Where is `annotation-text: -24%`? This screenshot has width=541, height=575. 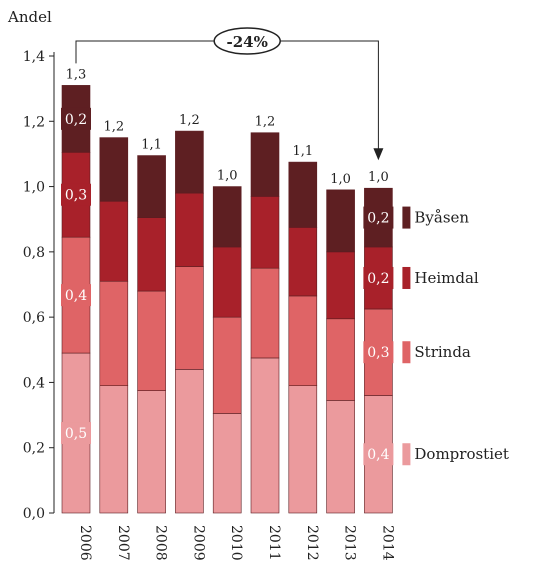 annotation-text: -24% is located at coordinates (247, 42).